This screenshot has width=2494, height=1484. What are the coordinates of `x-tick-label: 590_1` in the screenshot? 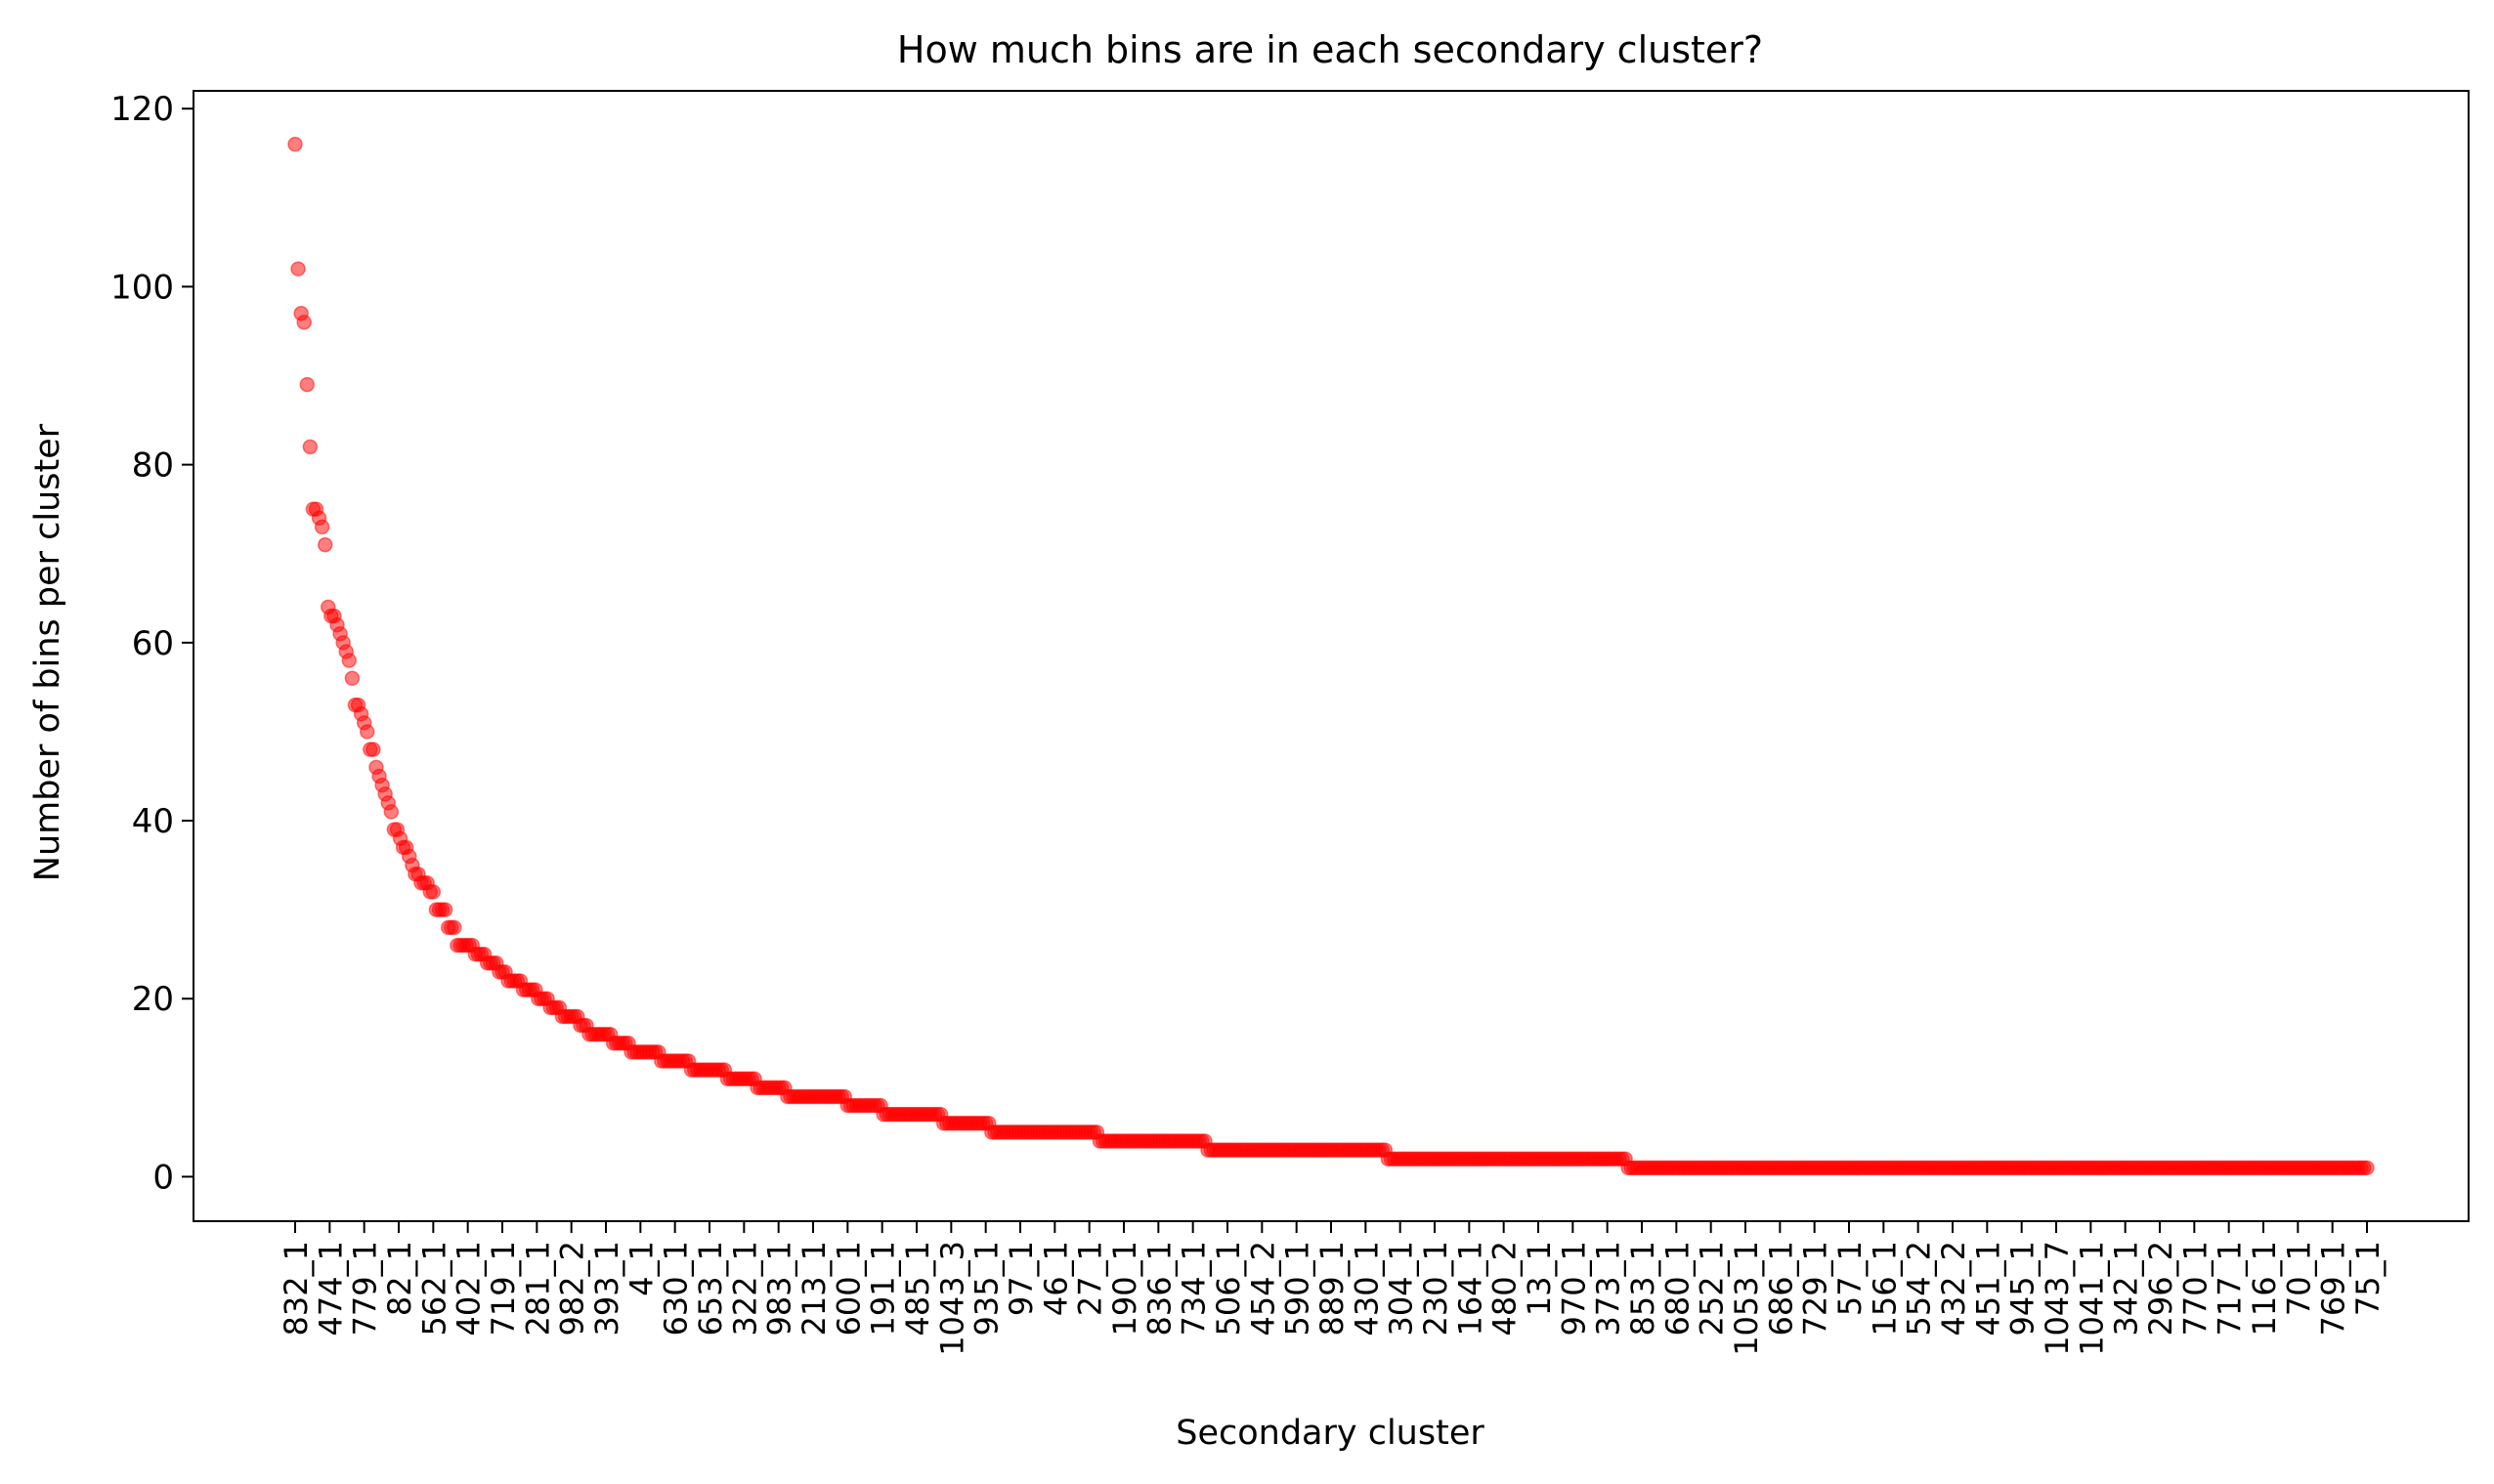 It's located at (1297, 1288).